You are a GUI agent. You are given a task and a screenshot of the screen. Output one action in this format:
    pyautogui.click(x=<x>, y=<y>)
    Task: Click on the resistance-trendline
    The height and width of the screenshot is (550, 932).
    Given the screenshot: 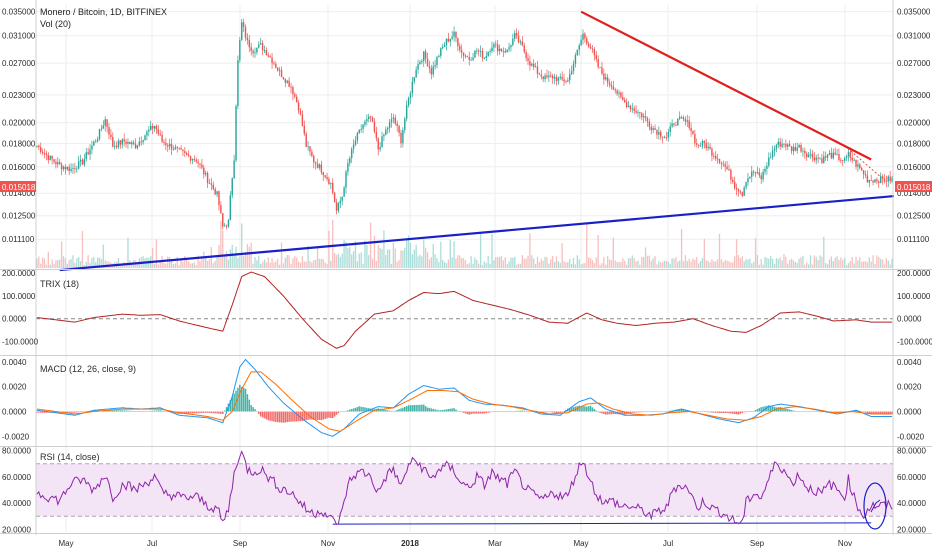 What is the action you would take?
    pyautogui.click(x=726, y=85)
    